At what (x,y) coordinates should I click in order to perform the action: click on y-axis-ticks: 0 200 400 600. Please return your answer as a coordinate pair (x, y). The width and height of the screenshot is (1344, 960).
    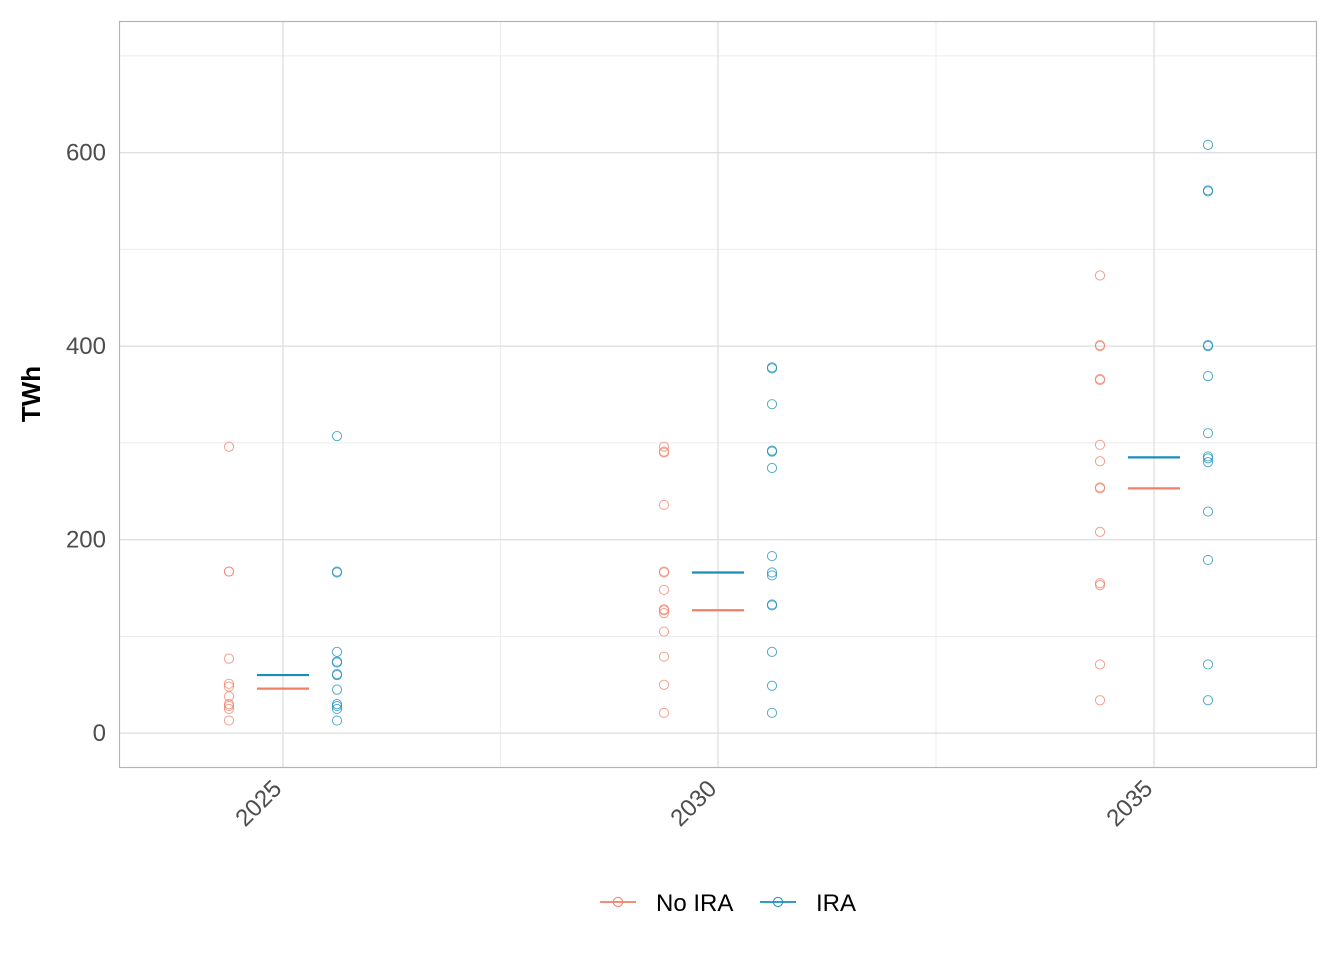
    Looking at the image, I should click on (86, 444).